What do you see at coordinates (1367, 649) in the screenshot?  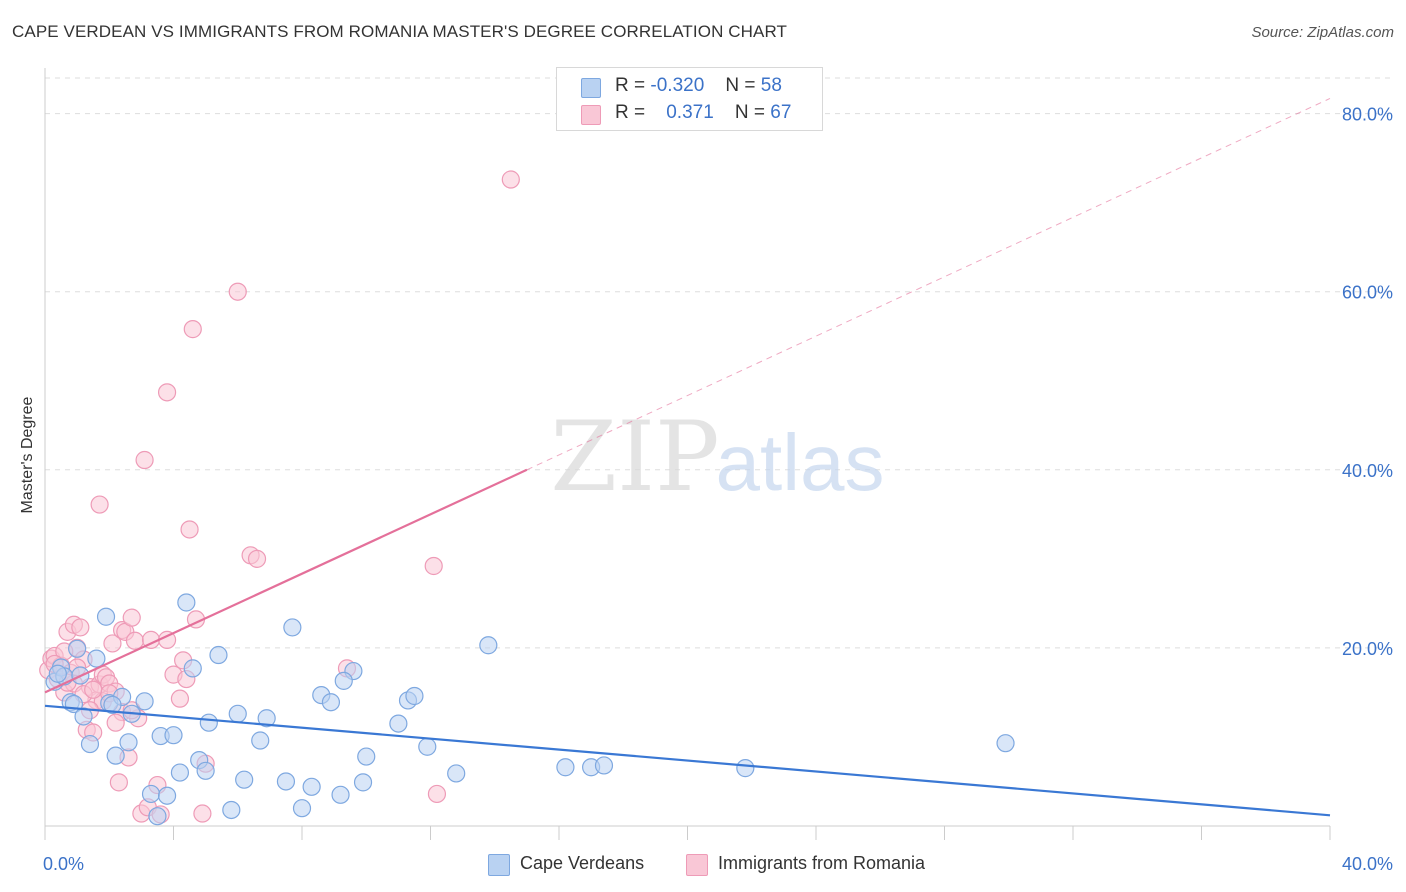 I see `y-tick-label: 20.0%` at bounding box center [1367, 649].